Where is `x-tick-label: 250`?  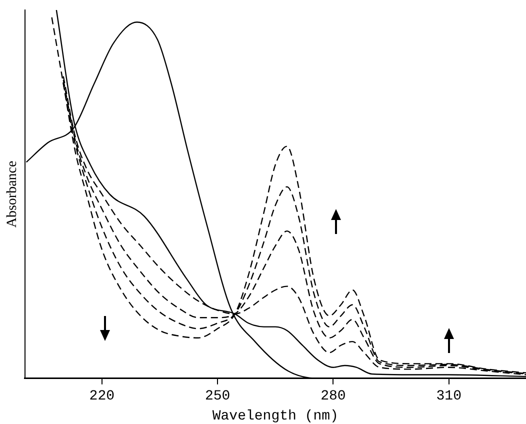 x-tick-label: 250 is located at coordinates (217, 396).